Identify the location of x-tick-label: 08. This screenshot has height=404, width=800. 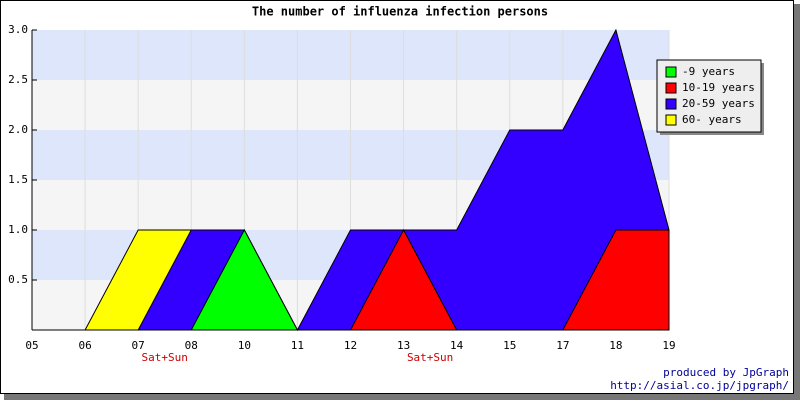
(191, 345).